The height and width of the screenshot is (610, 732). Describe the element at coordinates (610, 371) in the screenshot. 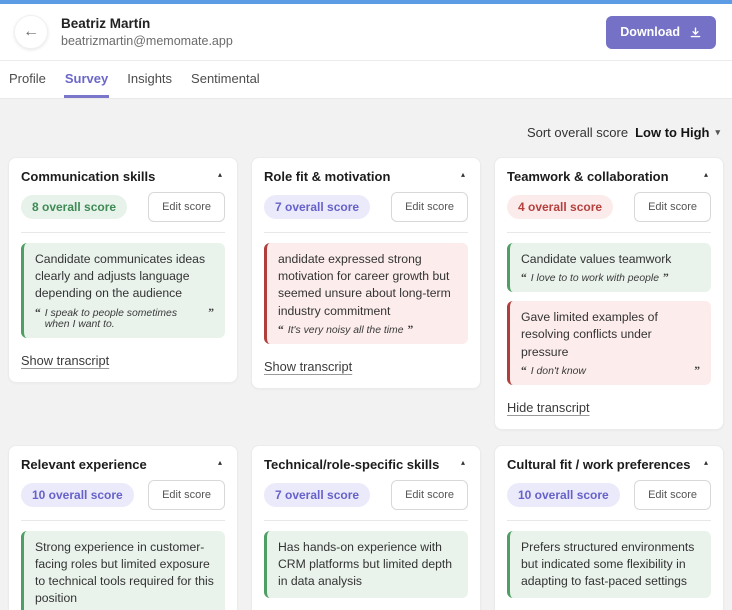

I see `note-quote: “ I don't know ”` at that location.